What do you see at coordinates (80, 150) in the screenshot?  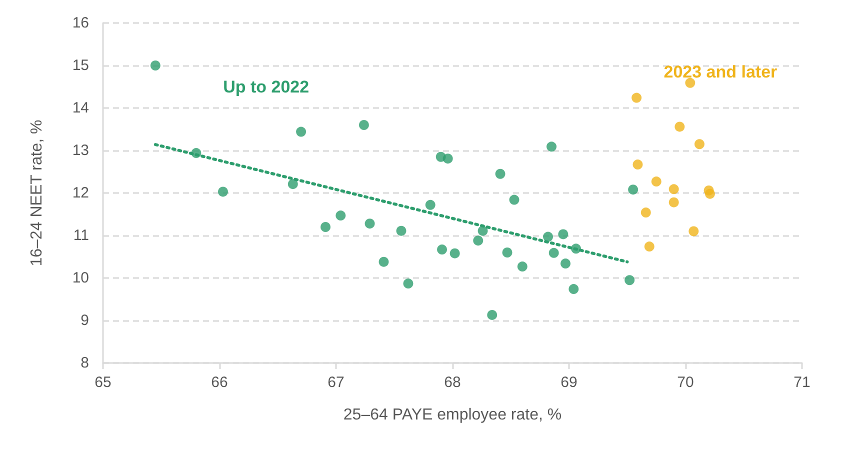 I see `y-tick-label: 13` at bounding box center [80, 150].